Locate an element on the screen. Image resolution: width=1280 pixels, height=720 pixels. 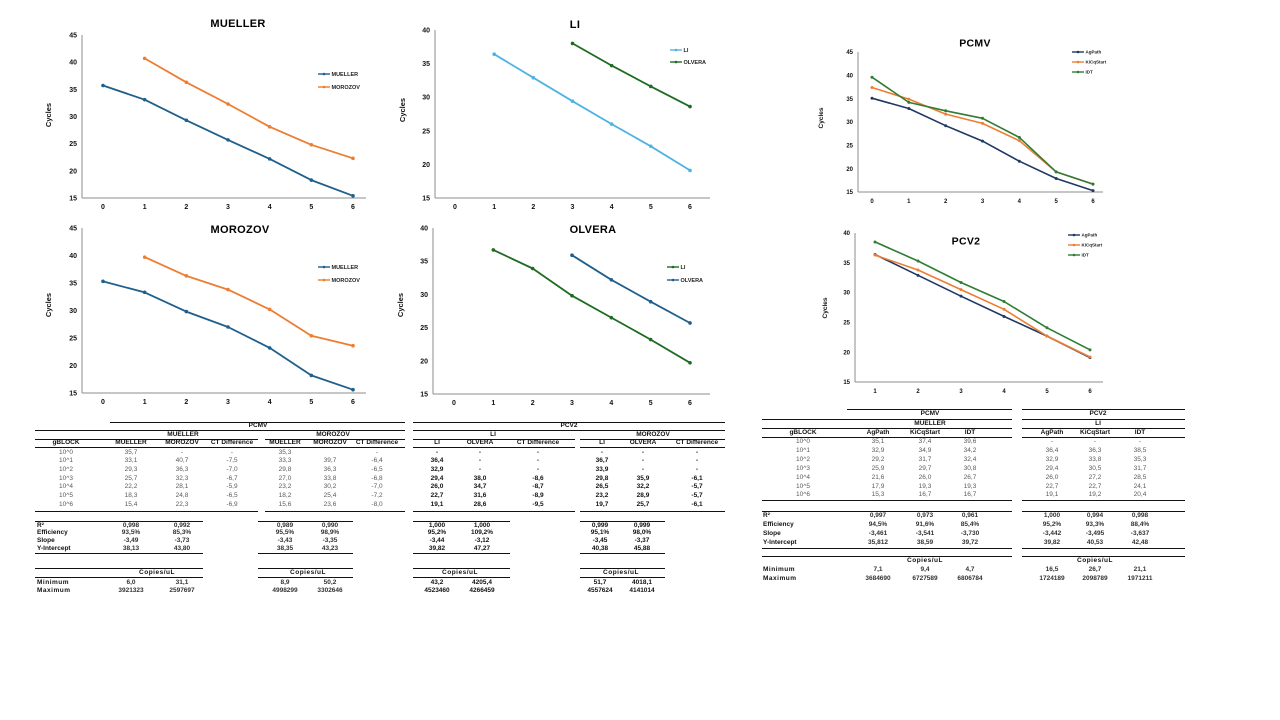
stat-value: 85,3% is located at coordinates (182, 532).